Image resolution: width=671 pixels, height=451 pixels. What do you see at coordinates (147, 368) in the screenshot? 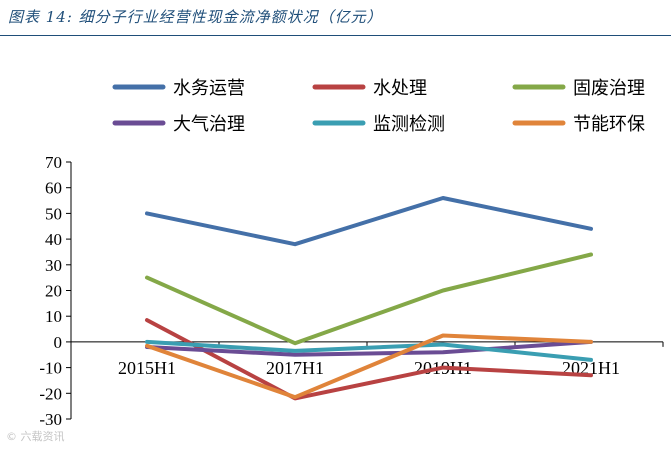
I see `x-tick-label: 2015H1` at bounding box center [147, 368].